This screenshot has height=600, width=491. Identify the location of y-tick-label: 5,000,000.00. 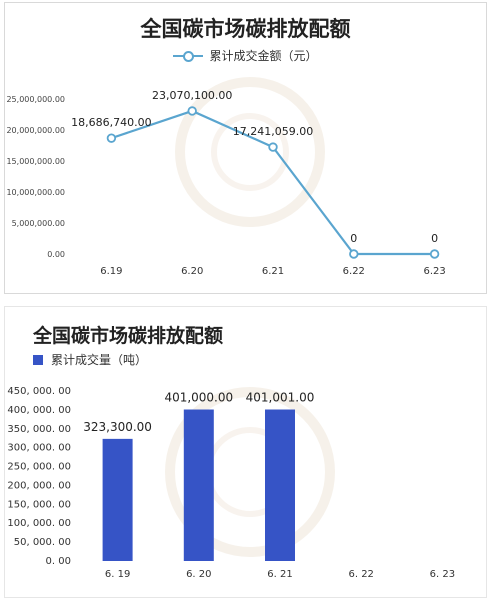
(38, 223).